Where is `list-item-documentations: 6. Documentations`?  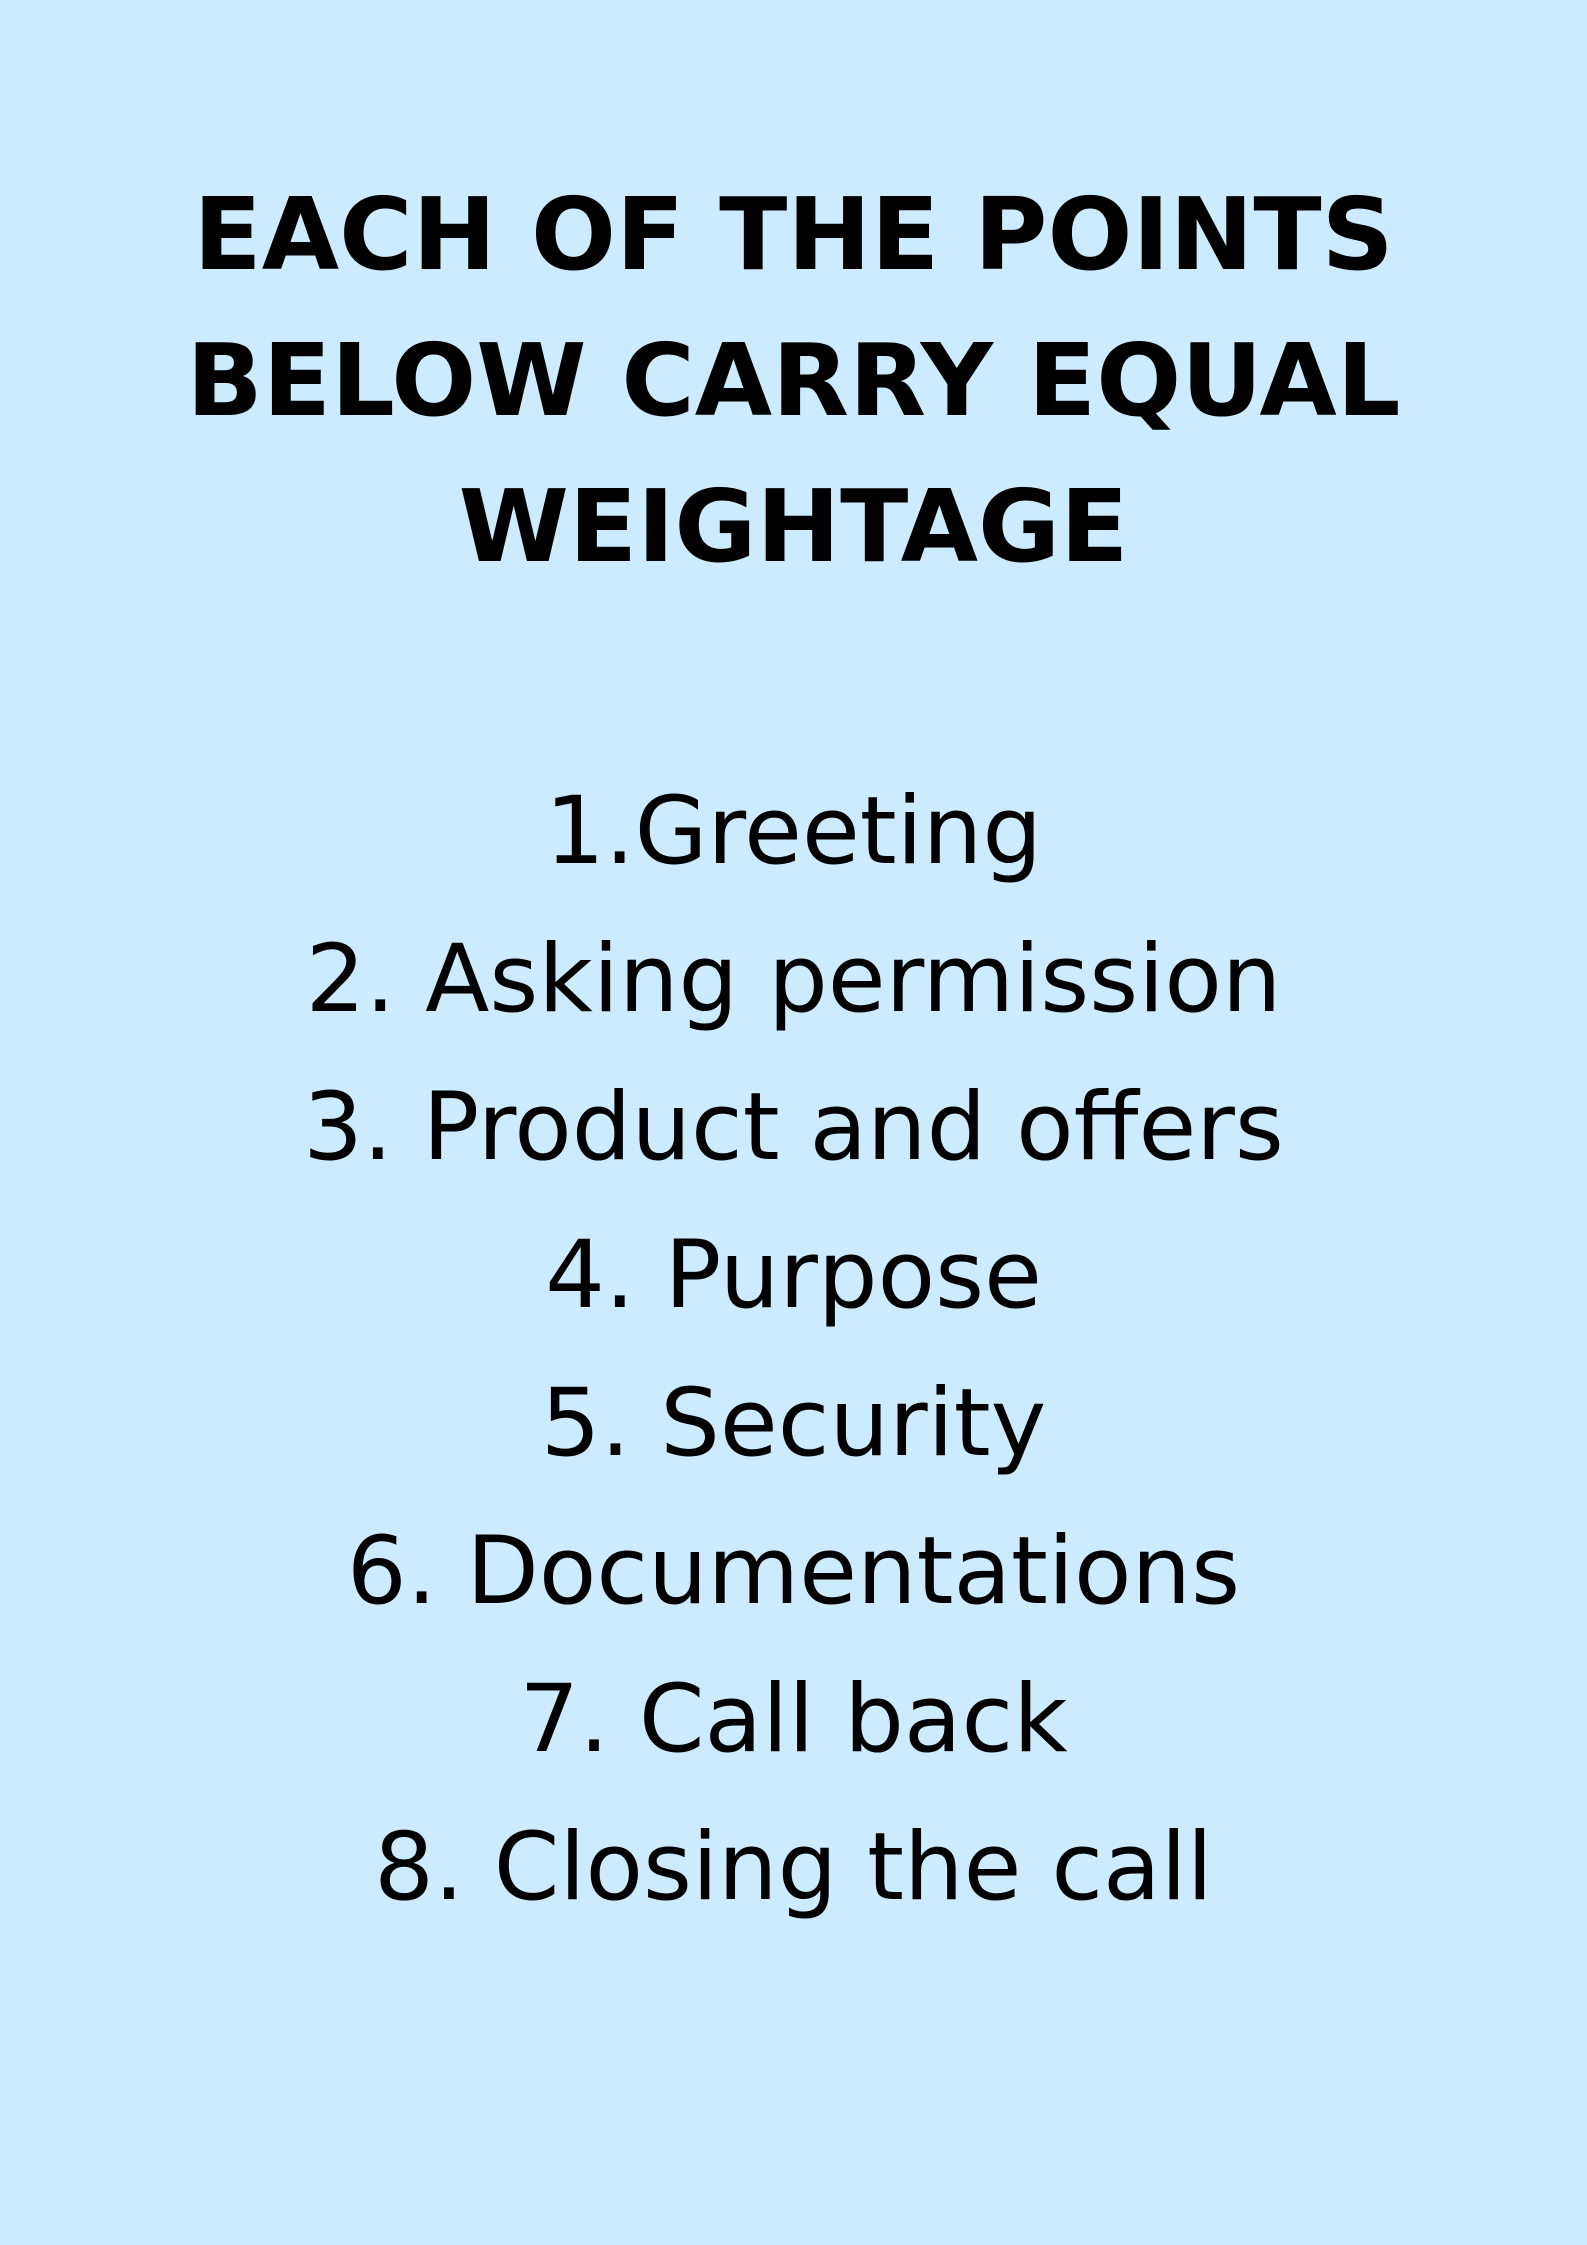 list-item-documentations: 6. Documentations is located at coordinates (793, 1571).